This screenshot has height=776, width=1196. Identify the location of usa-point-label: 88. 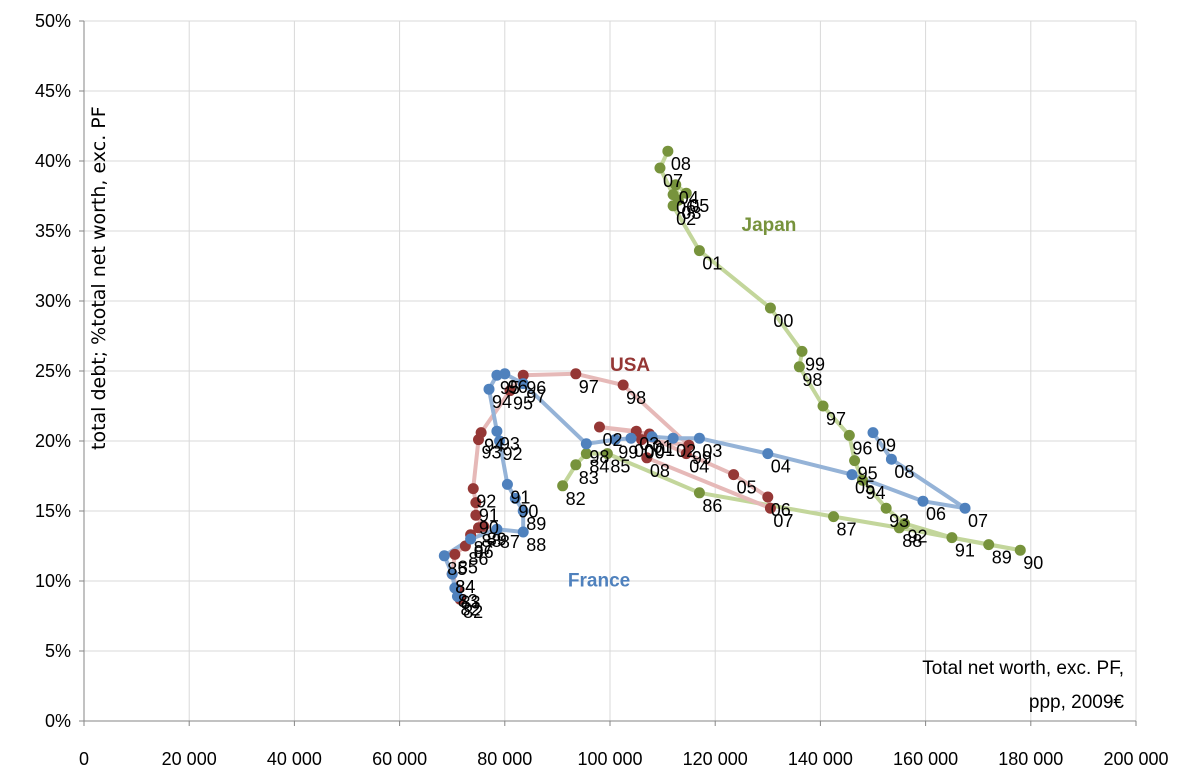
(492, 541).